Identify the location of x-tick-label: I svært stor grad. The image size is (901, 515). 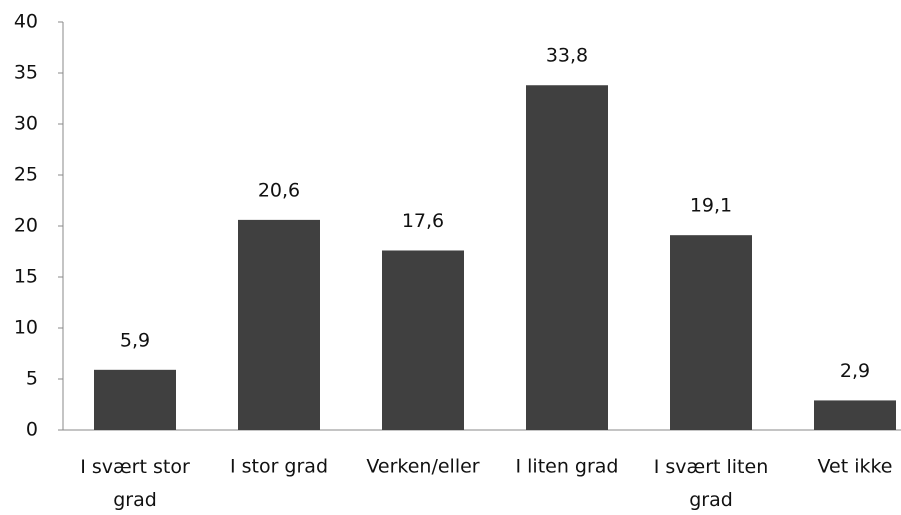
(135, 483).